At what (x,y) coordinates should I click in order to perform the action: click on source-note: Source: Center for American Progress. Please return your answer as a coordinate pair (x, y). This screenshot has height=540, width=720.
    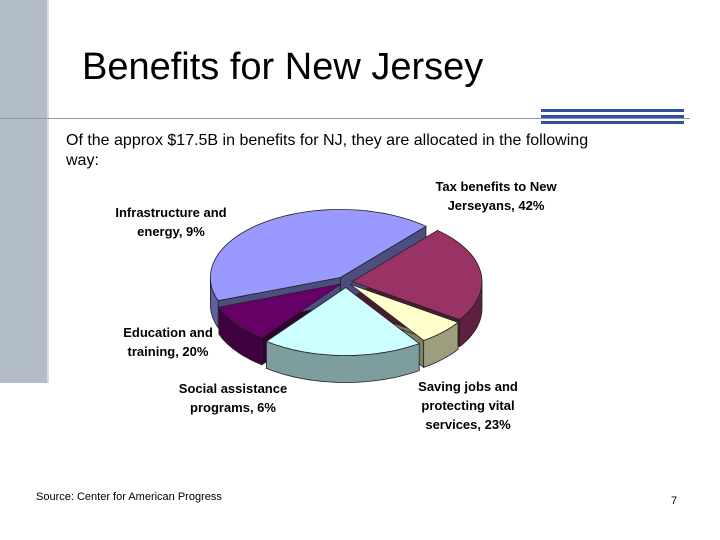
    Looking at the image, I should click on (129, 497).